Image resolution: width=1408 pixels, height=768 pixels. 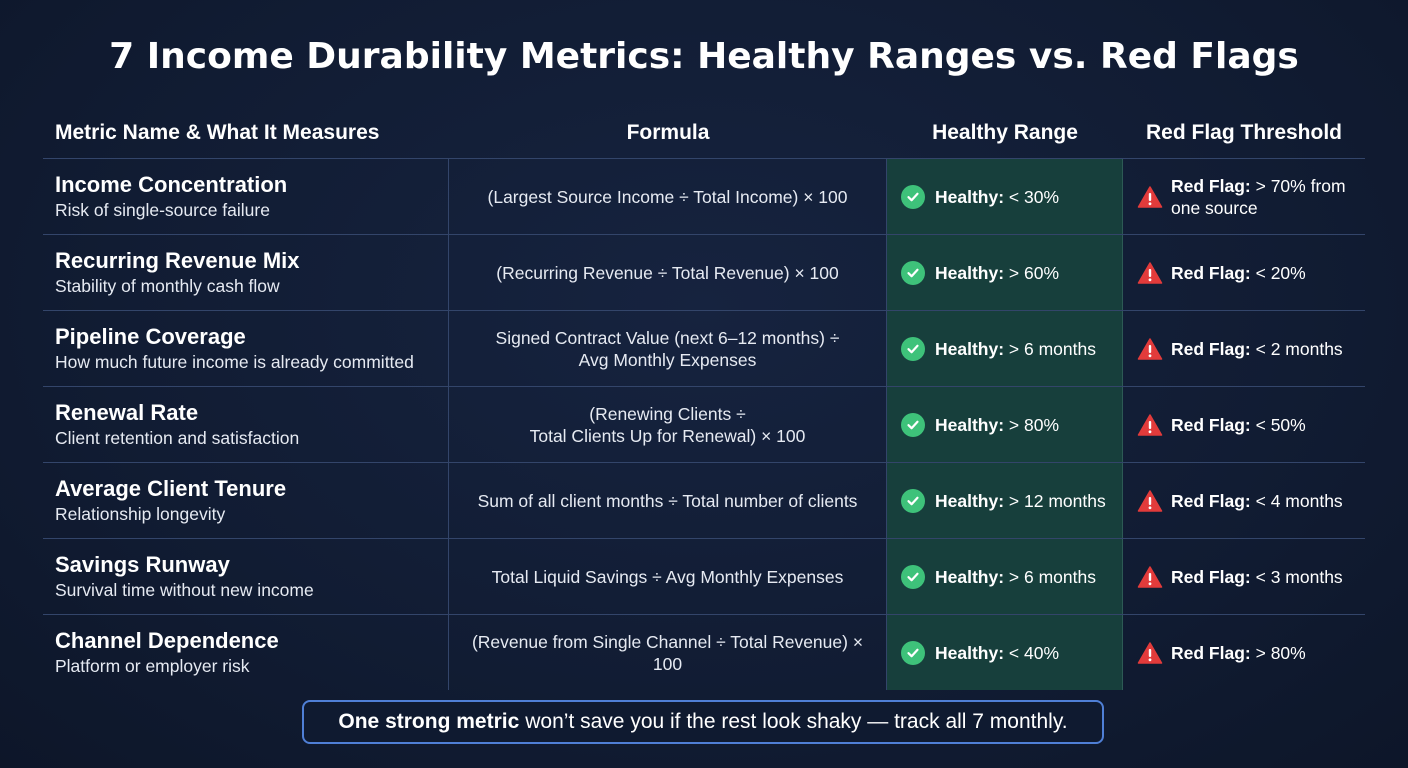 What do you see at coordinates (1251, 577) in the screenshot?
I see `red-flag-status: Red Flag: < 3 months` at bounding box center [1251, 577].